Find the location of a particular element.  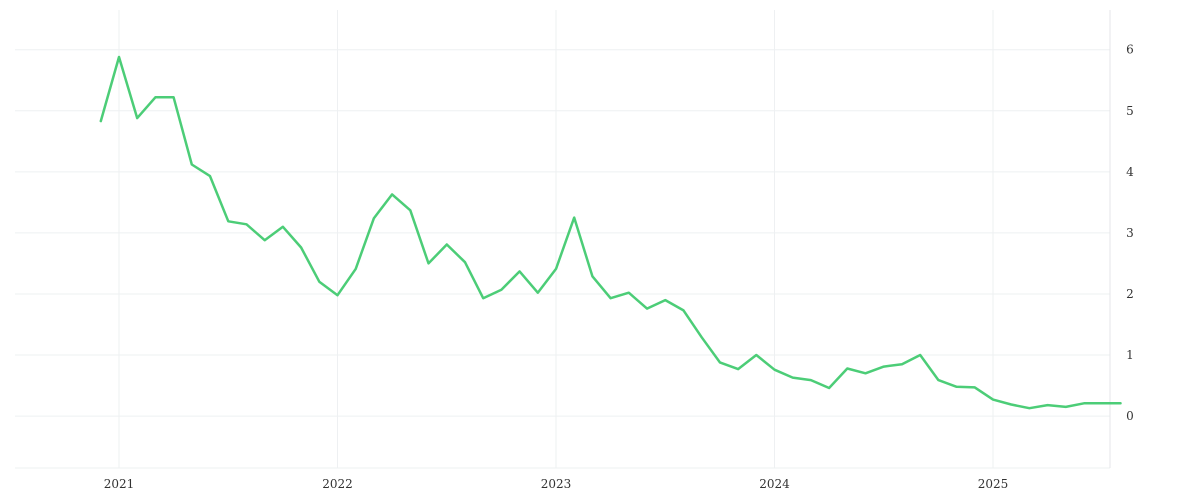

y-tick-label: 6 is located at coordinates (1130, 50).